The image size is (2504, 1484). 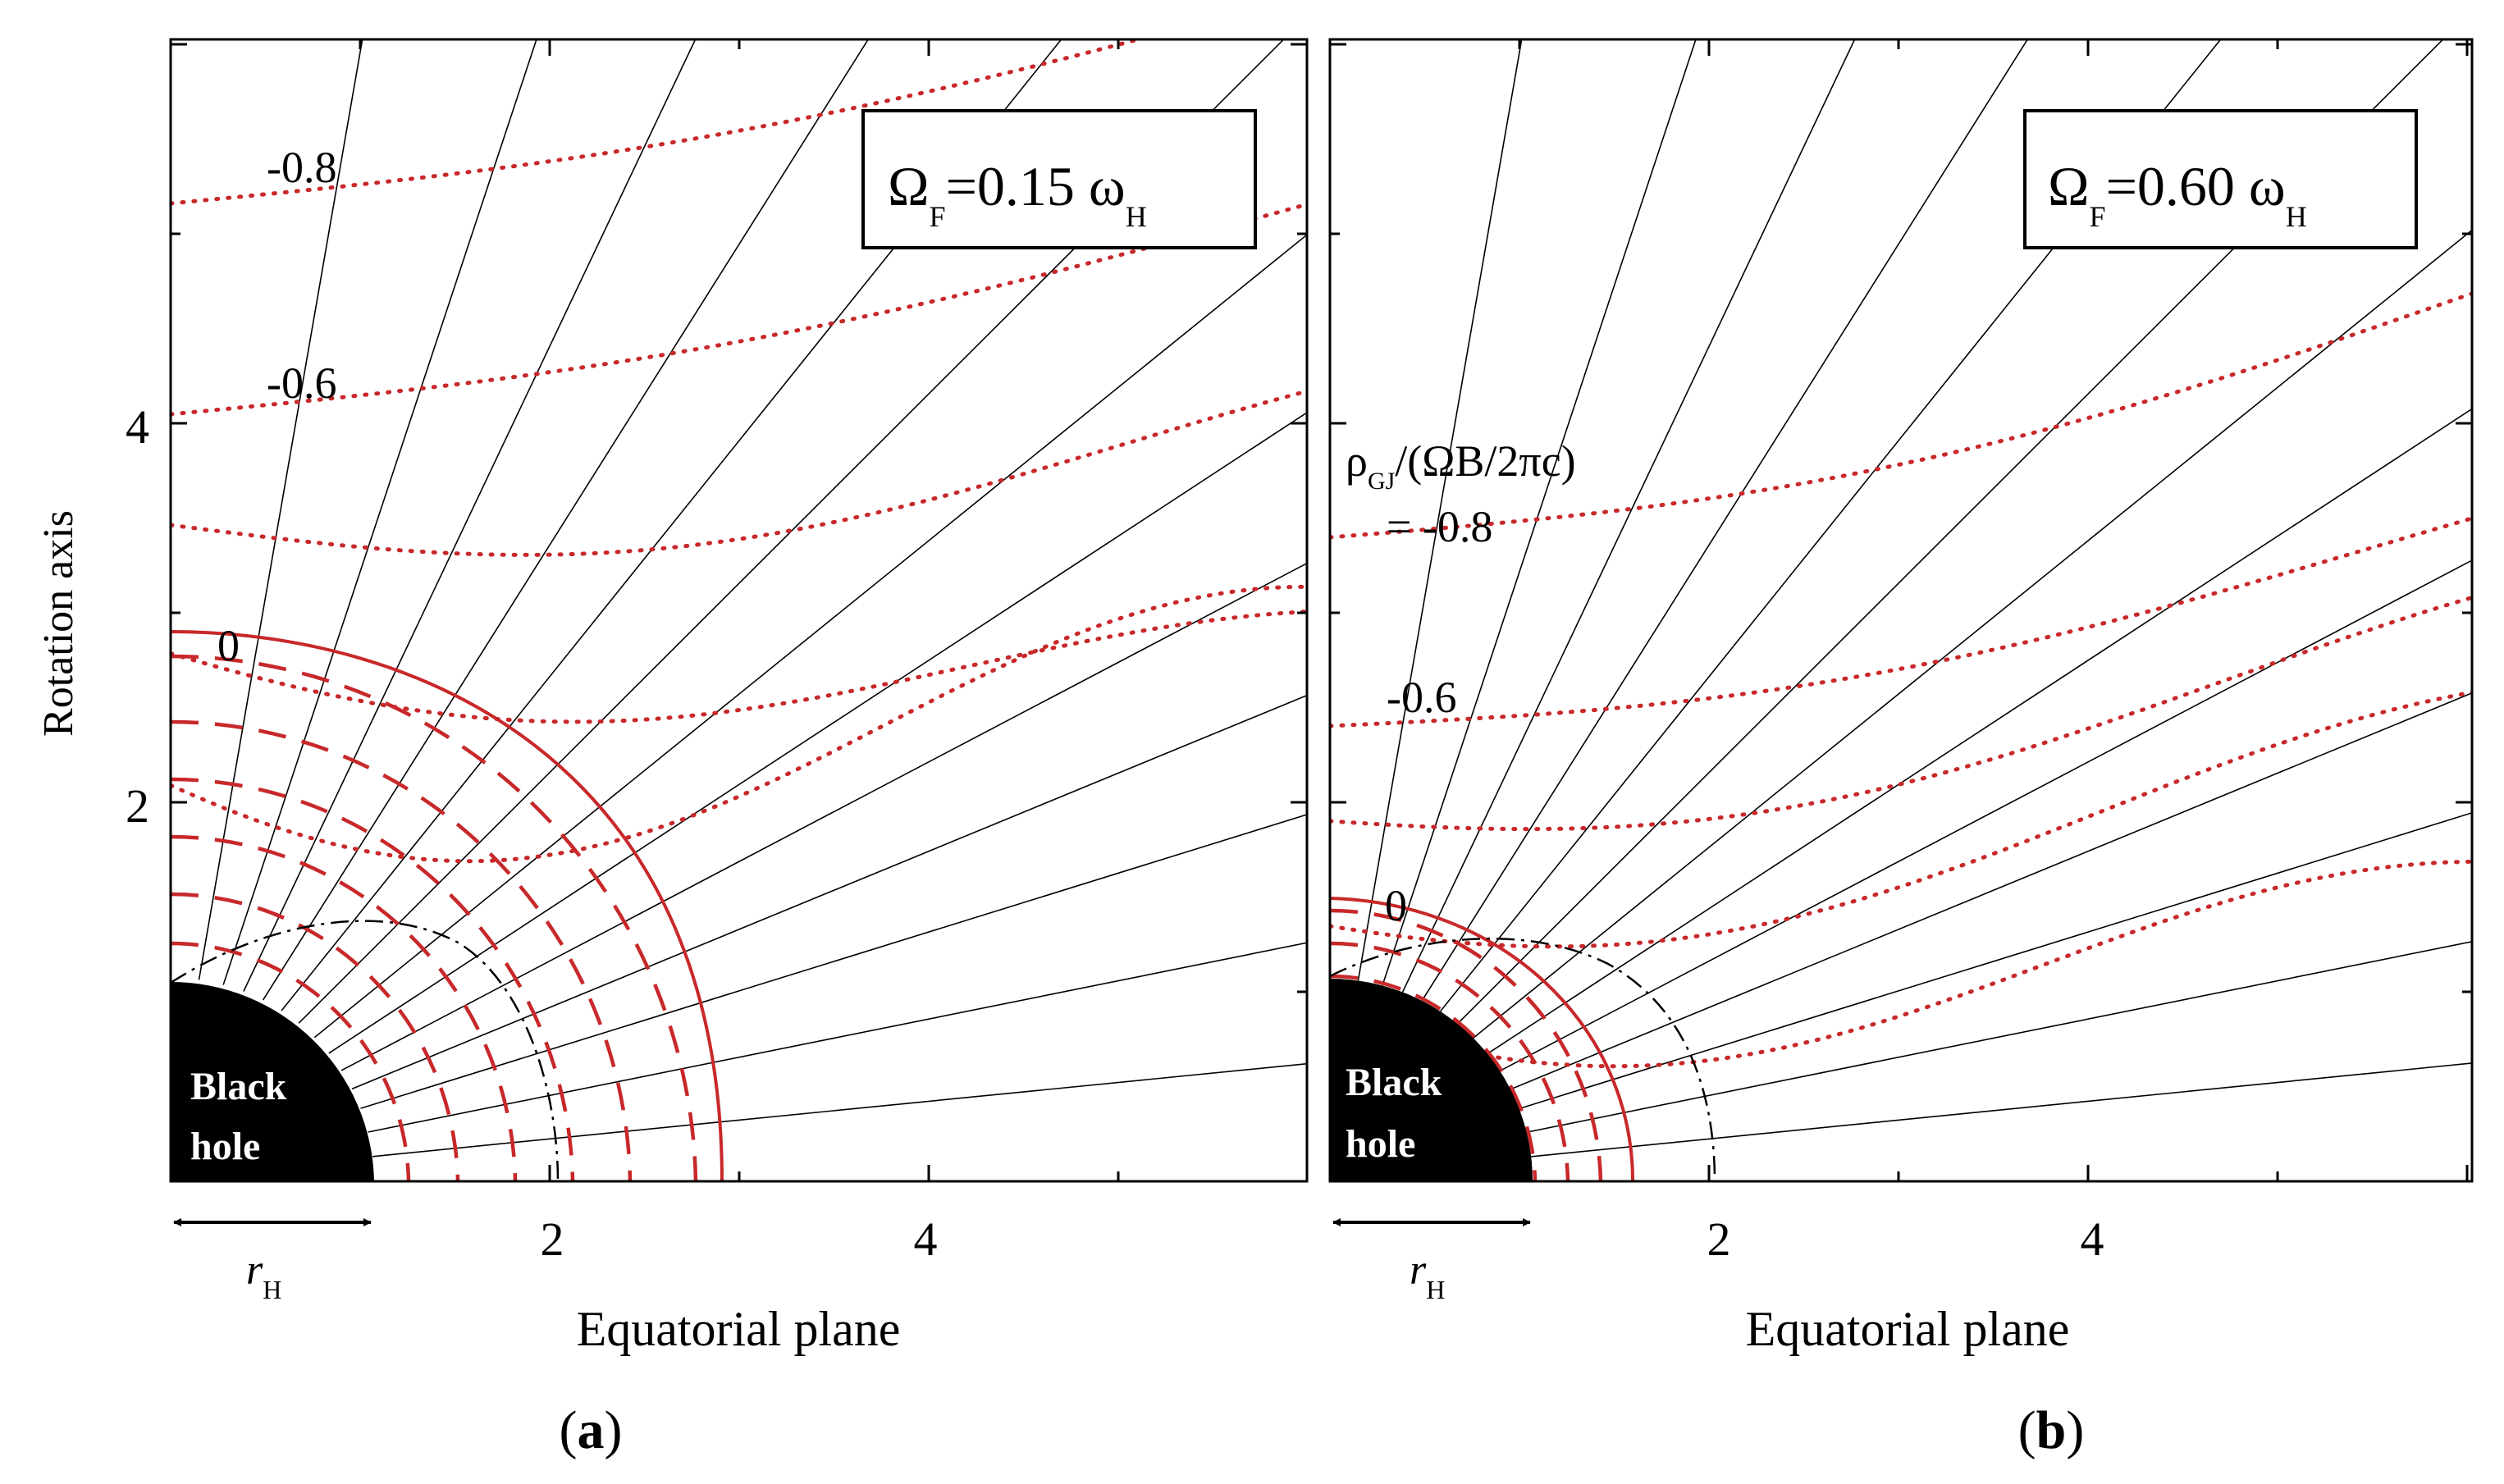 What do you see at coordinates (739, 1329) in the screenshot?
I see `x-axis-label-a: Equatorial plane` at bounding box center [739, 1329].